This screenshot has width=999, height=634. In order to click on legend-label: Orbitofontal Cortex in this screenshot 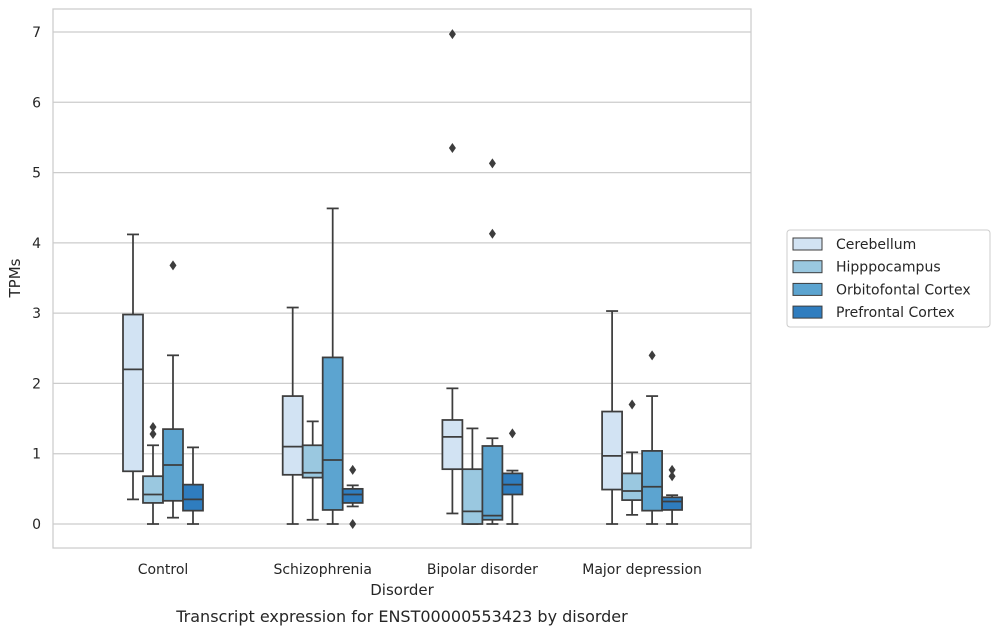, I will do `click(903, 290)`.